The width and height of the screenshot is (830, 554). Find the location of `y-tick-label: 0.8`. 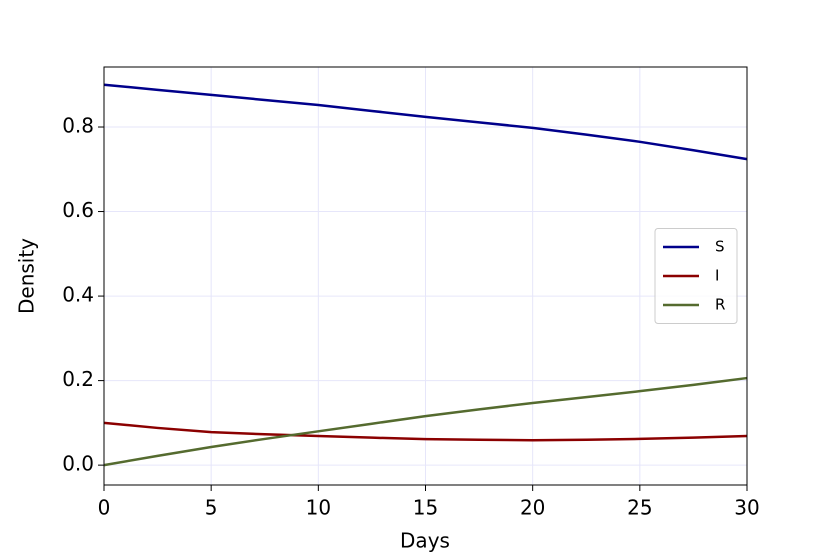

y-tick-label: 0.8 is located at coordinates (78, 126).